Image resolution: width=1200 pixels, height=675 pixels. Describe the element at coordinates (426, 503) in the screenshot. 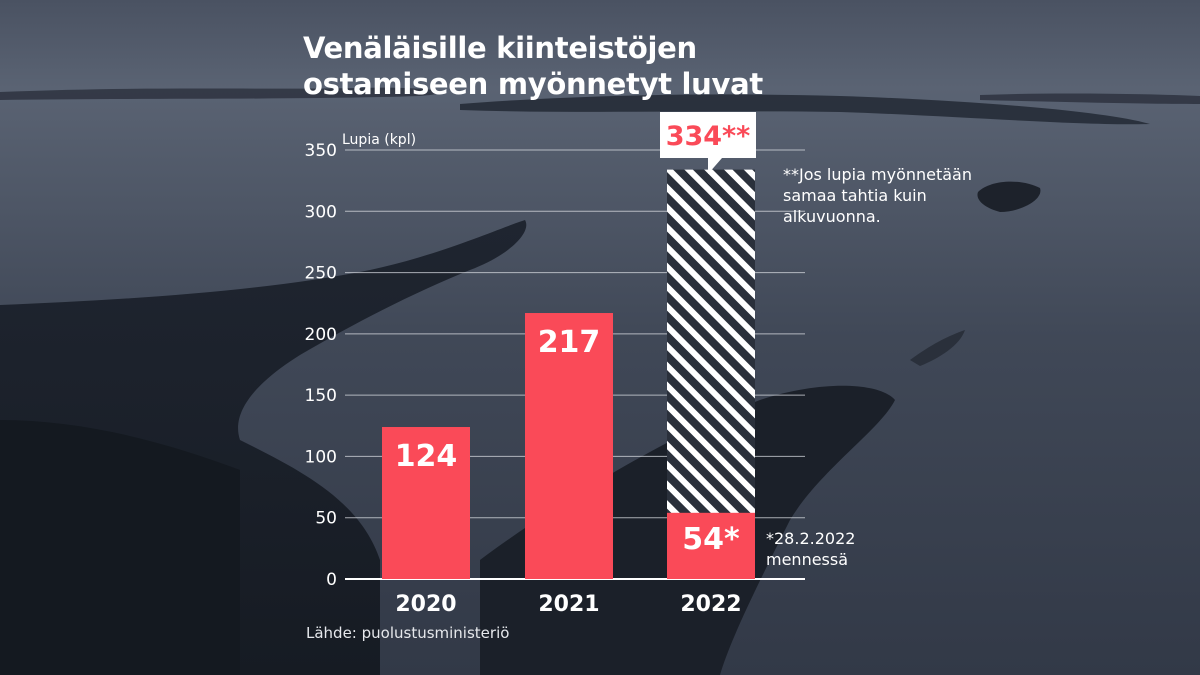

I see `bar-2020` at that location.